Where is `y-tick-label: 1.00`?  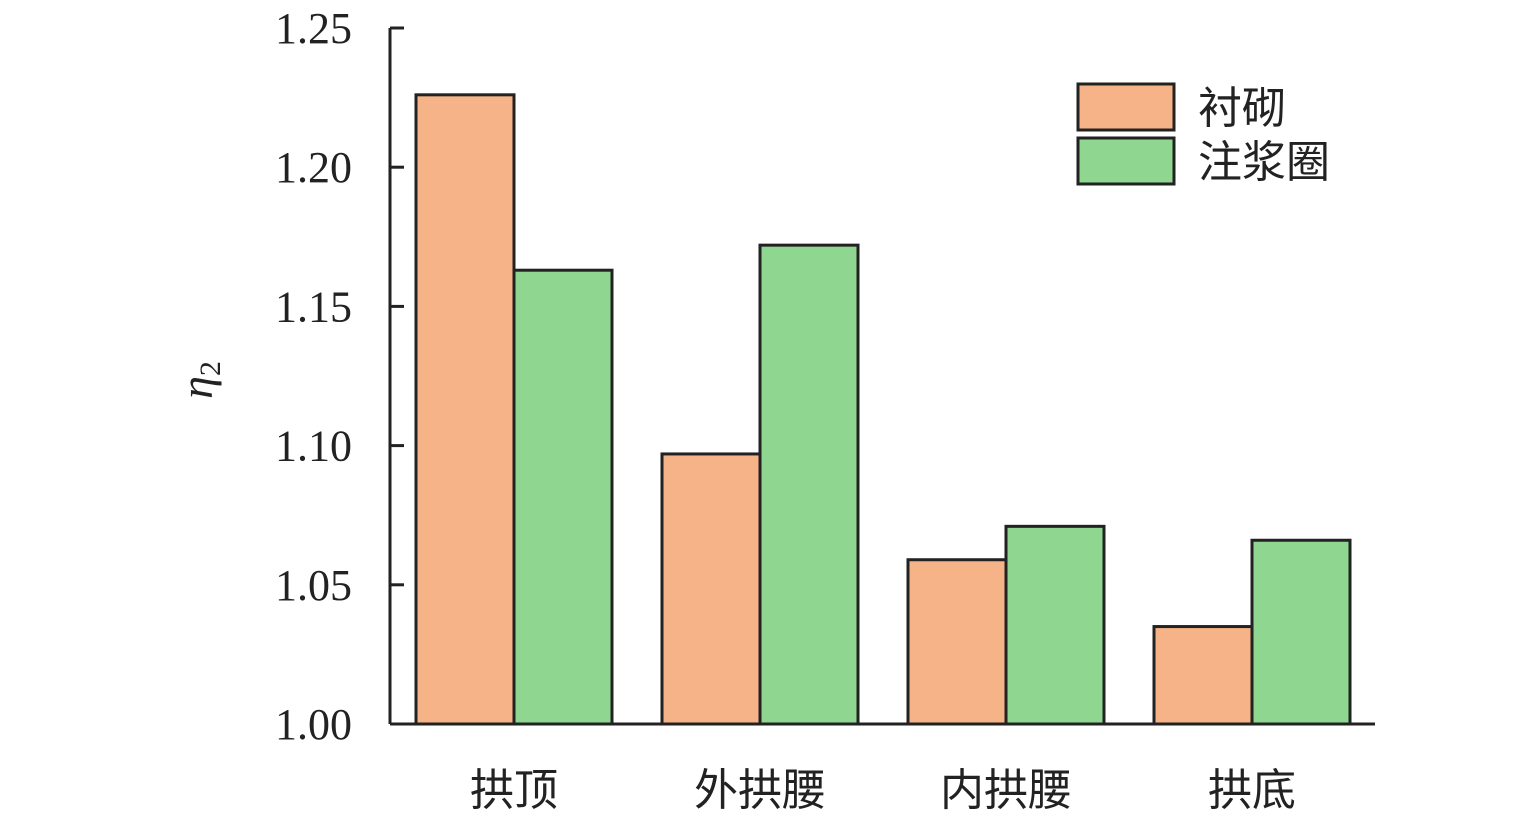
y-tick-label: 1.00 is located at coordinates (313, 724).